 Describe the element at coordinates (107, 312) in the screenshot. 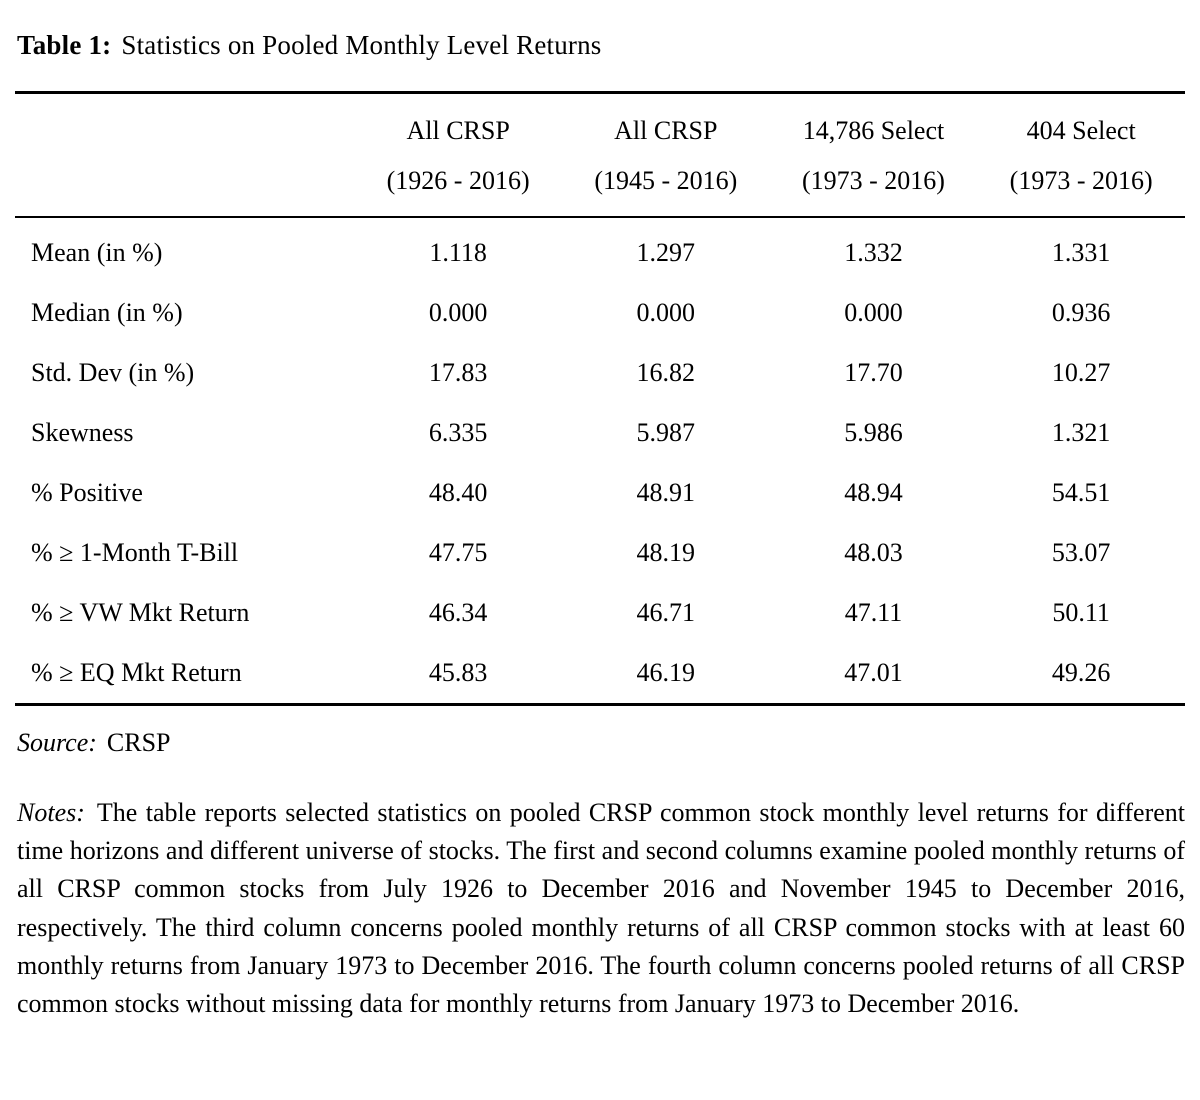

I see `row-label: Median (in %)` at that location.